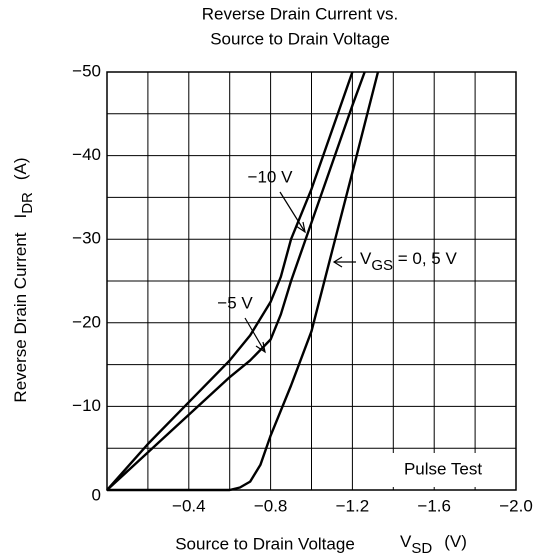  Describe the element at coordinates (96, 494) in the screenshot. I see `y-tick-label: 0` at that location.